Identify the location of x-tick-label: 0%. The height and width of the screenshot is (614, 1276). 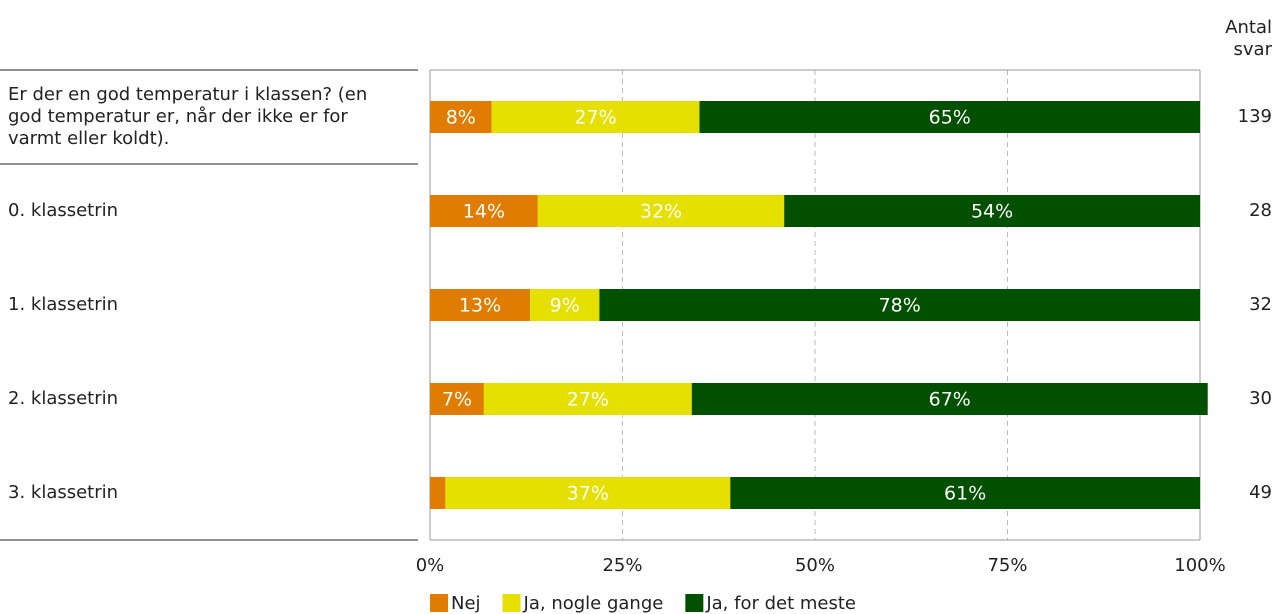
(430, 565).